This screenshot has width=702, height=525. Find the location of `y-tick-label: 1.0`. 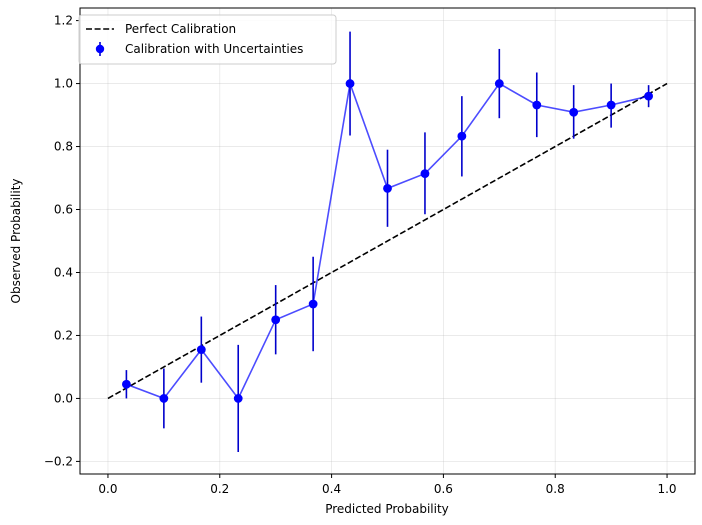

y-tick-label: 1.0 is located at coordinates (63, 84).